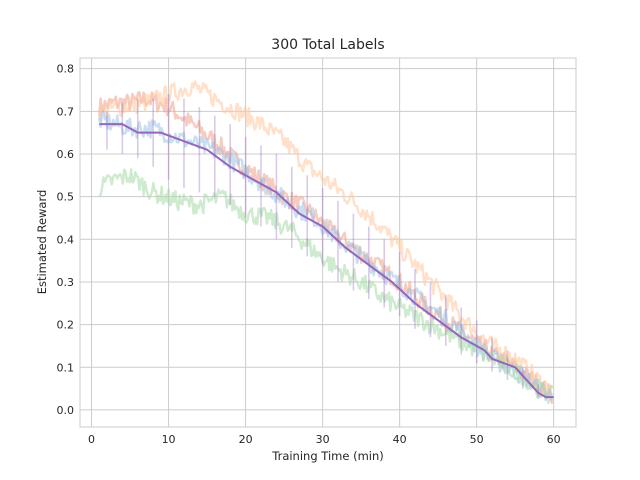  What do you see at coordinates (91, 439) in the screenshot?
I see `x-tick-label: 0` at bounding box center [91, 439].